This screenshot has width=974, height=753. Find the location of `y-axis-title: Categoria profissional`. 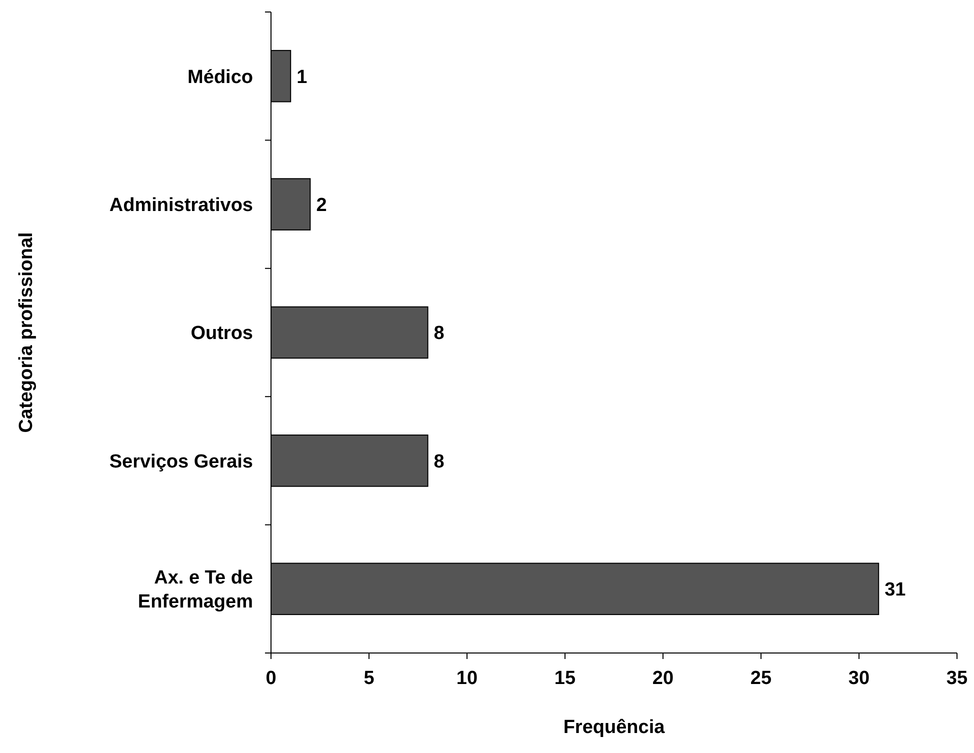

y-axis-title: Categoria profissional is located at coordinates (26, 332).